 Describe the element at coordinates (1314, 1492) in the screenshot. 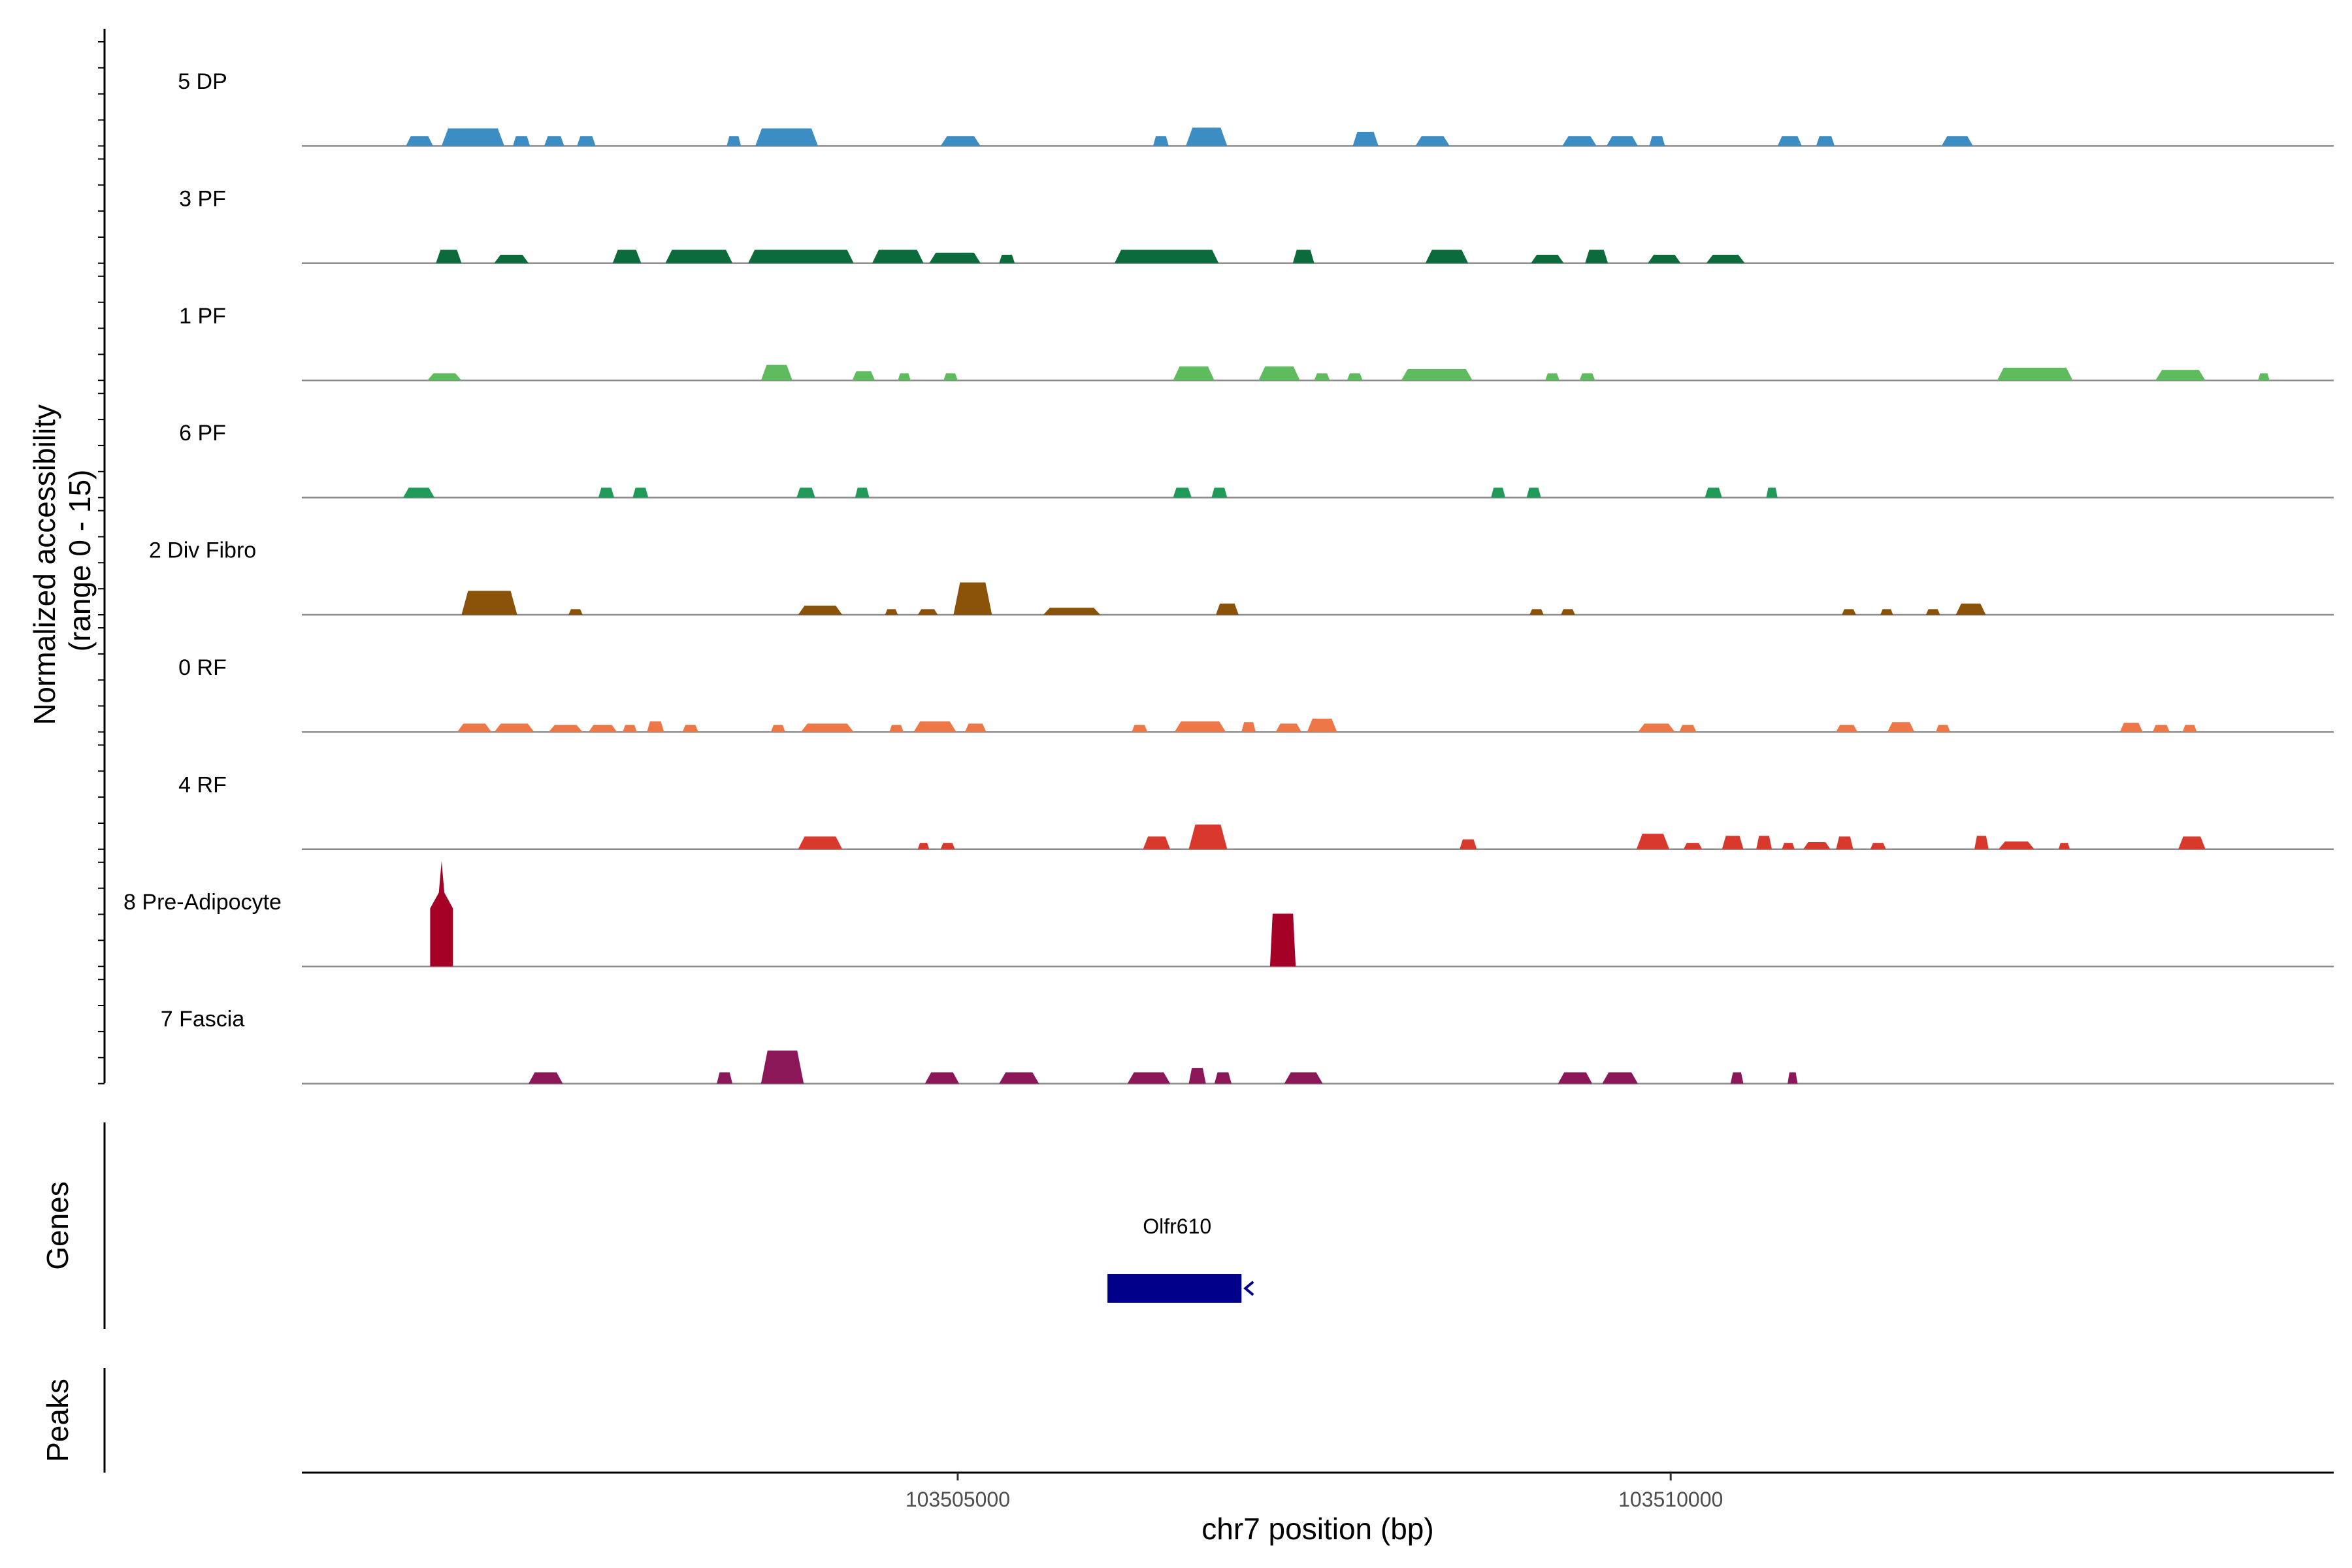

I see `x-axis-ticks: 103505000 103510000` at that location.